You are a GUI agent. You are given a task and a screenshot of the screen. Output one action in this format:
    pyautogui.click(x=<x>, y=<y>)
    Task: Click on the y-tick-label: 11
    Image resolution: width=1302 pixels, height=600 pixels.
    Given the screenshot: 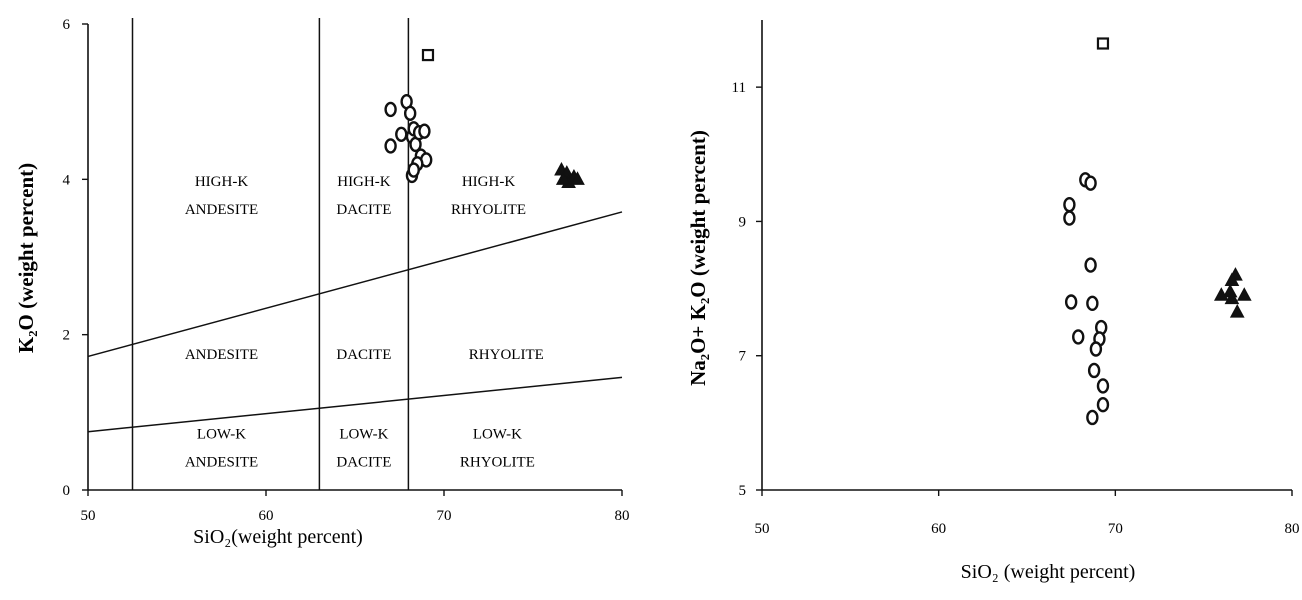 What is the action you would take?
    pyautogui.click(x=739, y=88)
    